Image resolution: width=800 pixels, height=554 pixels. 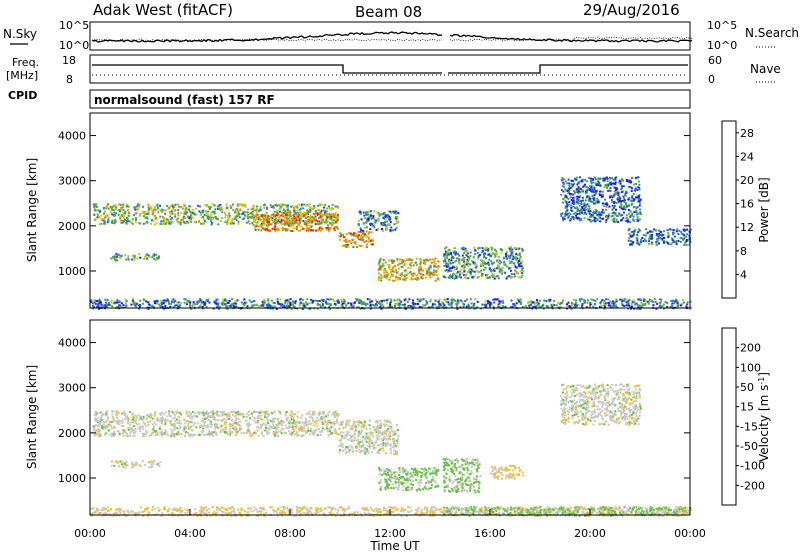 I want to click on x-tick-label: 04:00, so click(x=190, y=533).